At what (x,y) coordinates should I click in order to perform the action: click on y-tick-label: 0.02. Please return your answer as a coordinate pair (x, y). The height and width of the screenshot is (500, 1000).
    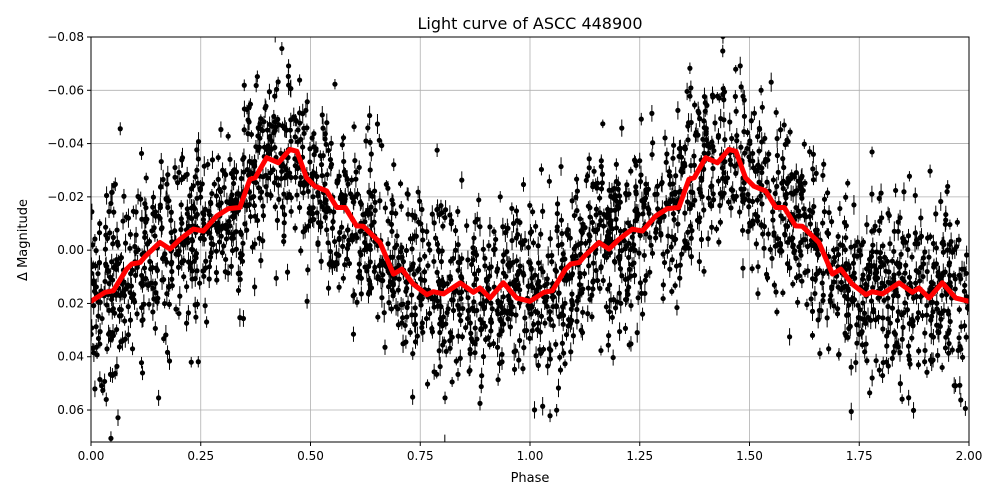
    Looking at the image, I should click on (70, 303).